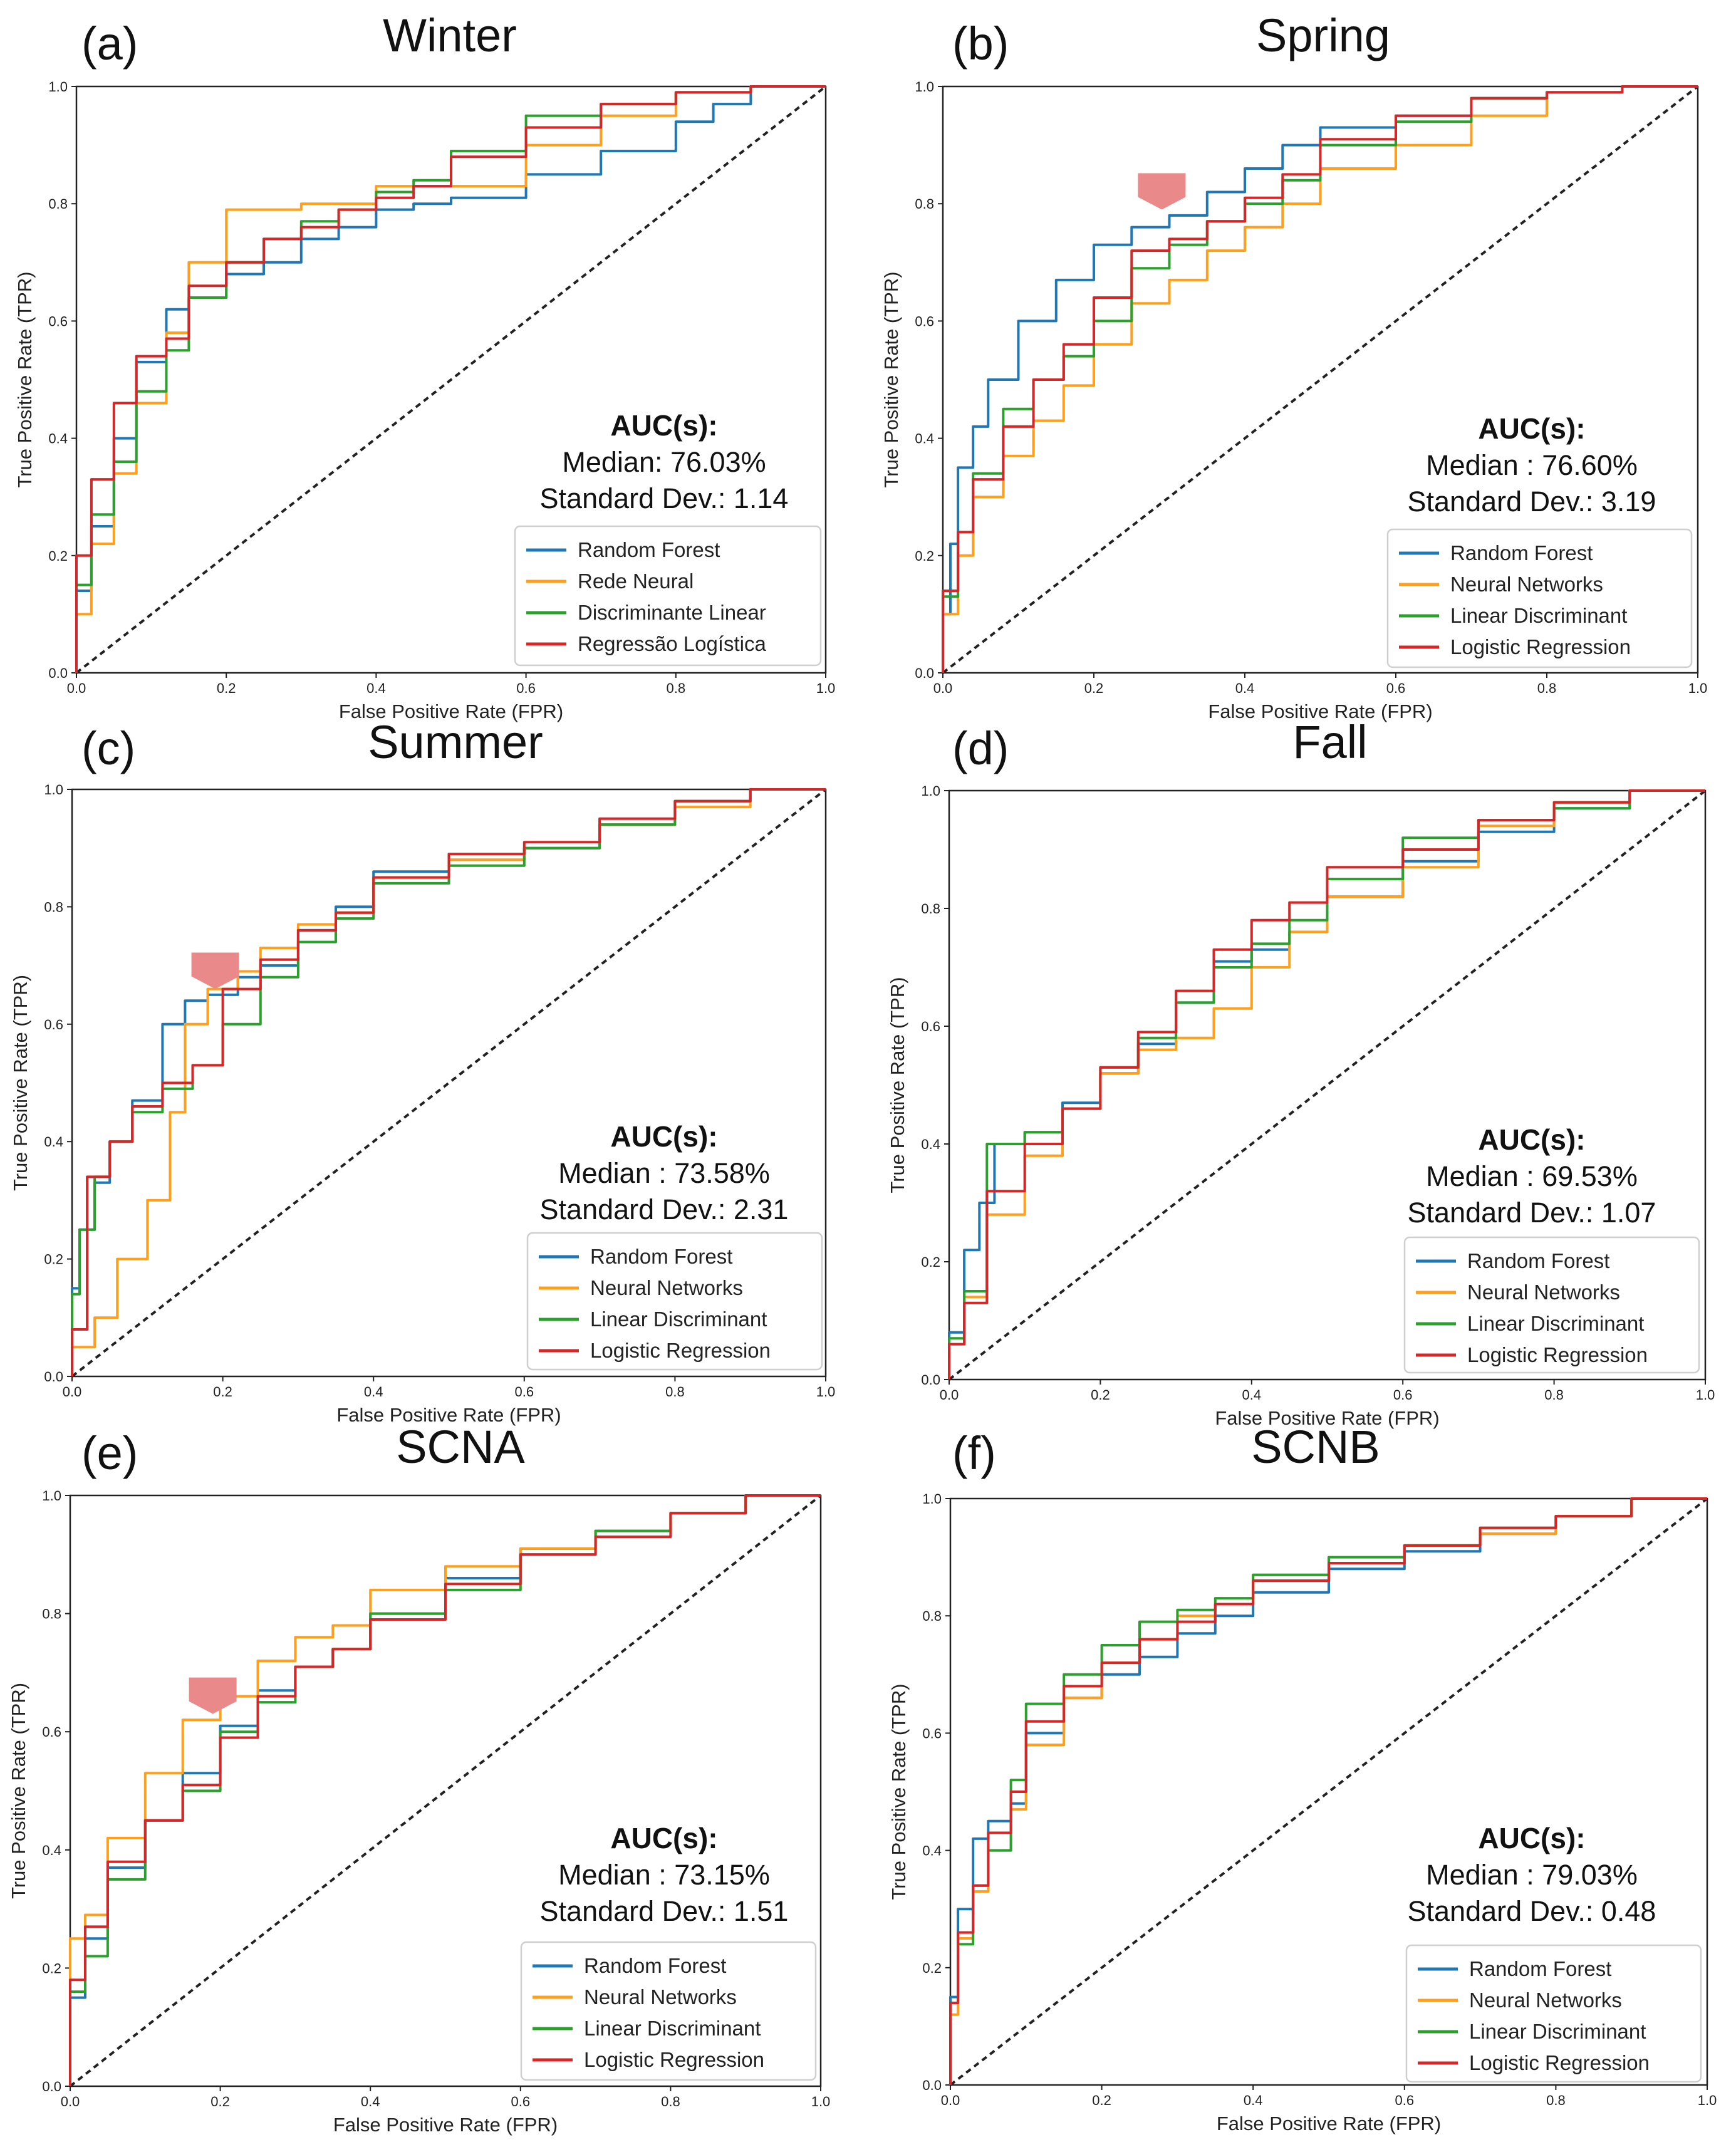 Image resolution: width=1736 pixels, height=2152 pixels. I want to click on panel-letter: (d), so click(980, 748).